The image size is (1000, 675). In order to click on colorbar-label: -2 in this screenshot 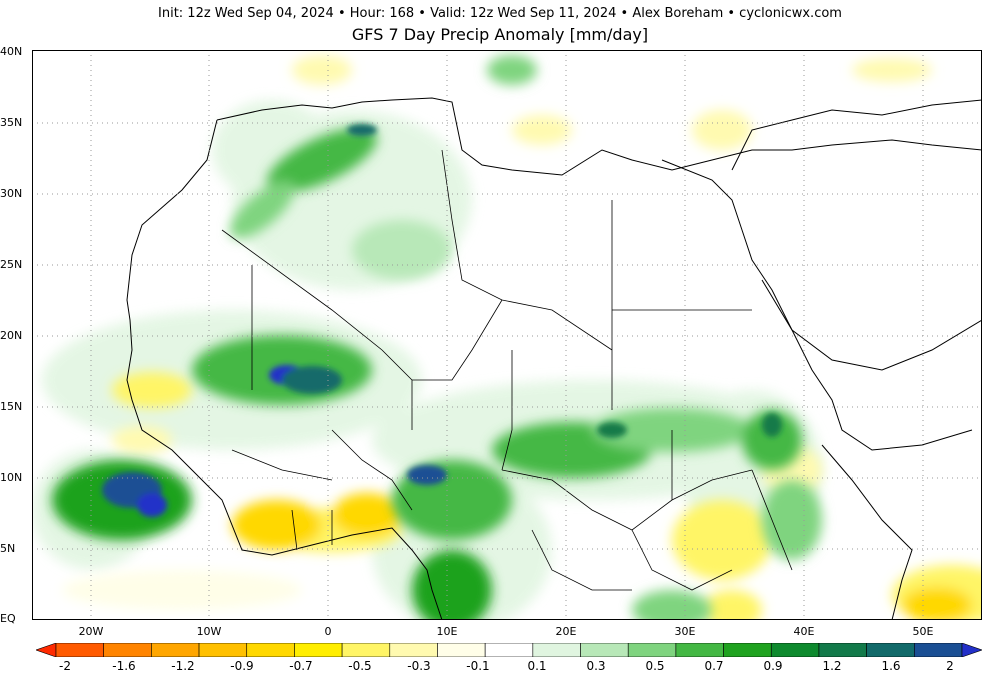, I will do `click(65, 666)`.